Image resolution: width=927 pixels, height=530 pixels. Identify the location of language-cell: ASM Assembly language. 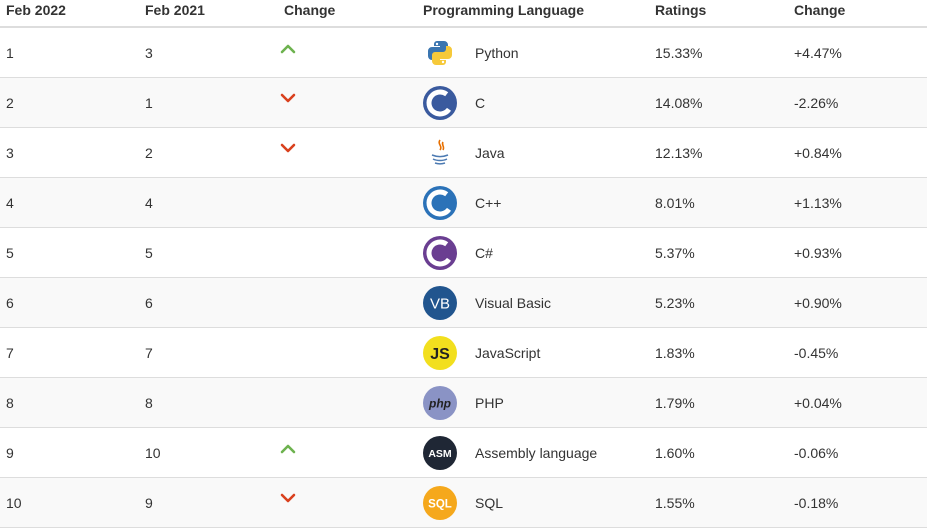
(533, 452).